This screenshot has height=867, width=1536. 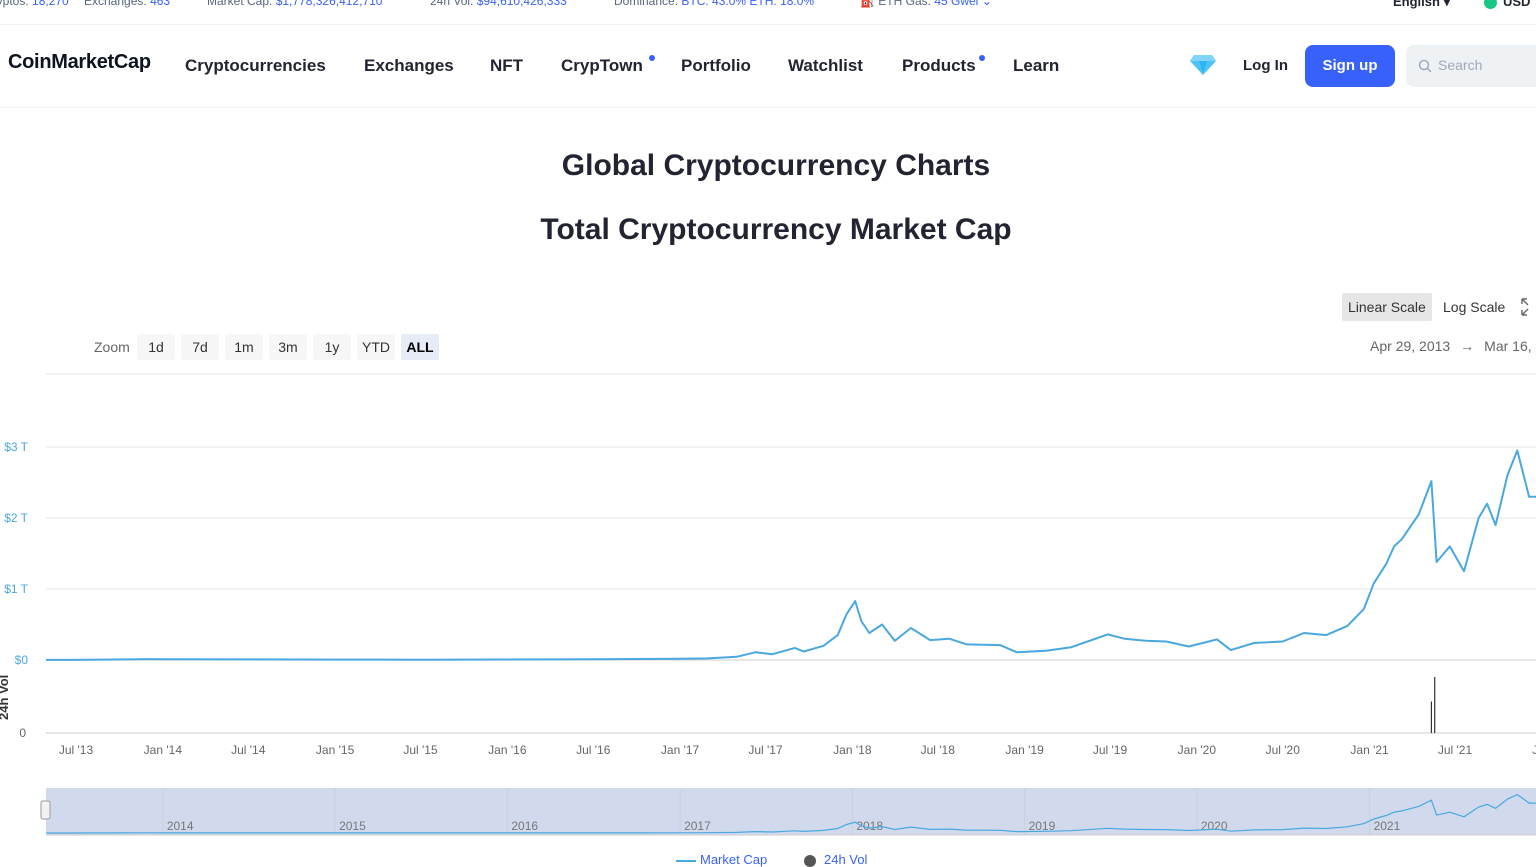 What do you see at coordinates (1203, 64) in the screenshot?
I see `diamond-icon` at bounding box center [1203, 64].